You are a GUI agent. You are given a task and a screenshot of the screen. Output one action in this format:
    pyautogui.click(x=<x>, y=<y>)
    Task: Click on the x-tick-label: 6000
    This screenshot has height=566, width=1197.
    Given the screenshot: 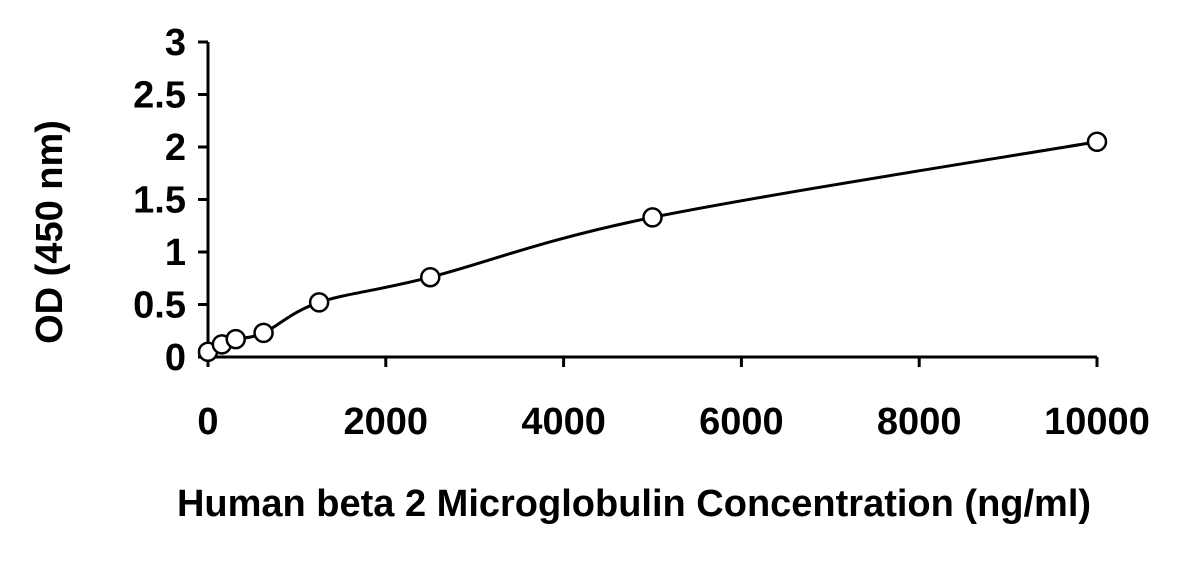 What is the action you would take?
    pyautogui.click(x=741, y=422)
    